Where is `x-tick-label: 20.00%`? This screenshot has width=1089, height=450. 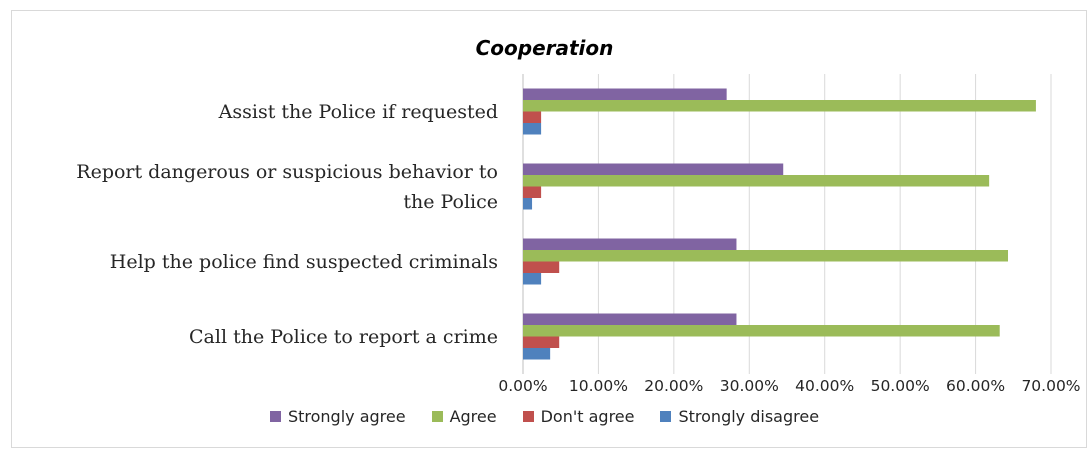 x-tick-label: 20.00% is located at coordinates (674, 386).